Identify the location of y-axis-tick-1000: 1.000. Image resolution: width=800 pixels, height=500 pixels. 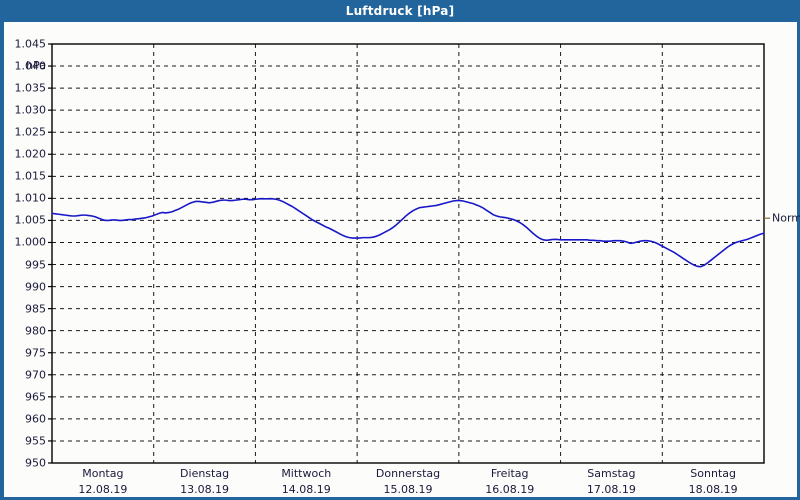
(30, 242).